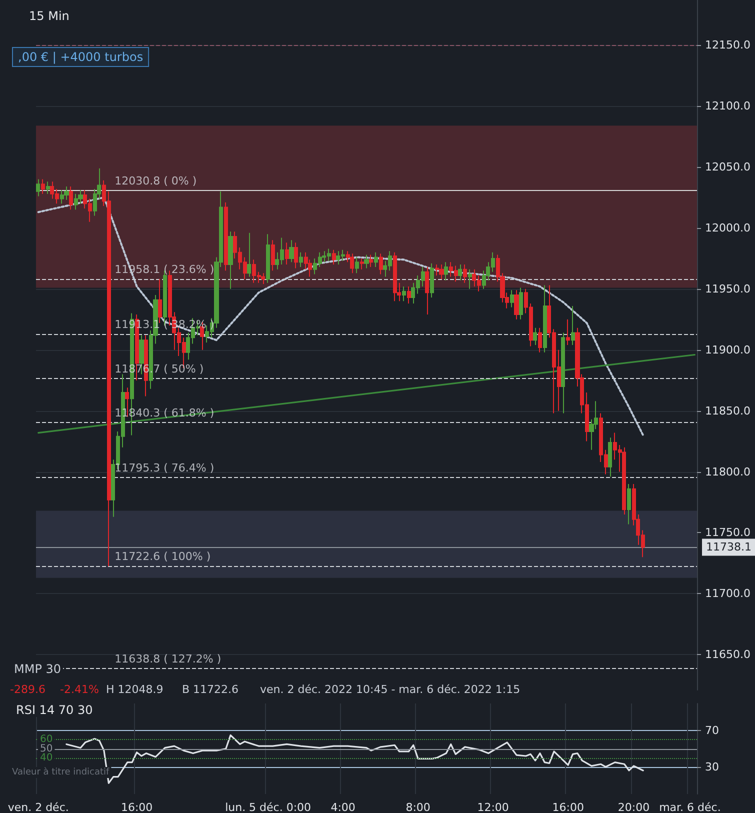 The image size is (755, 813). Describe the element at coordinates (712, 767) in the screenshot. I see `y-tick-label: 30` at that location.